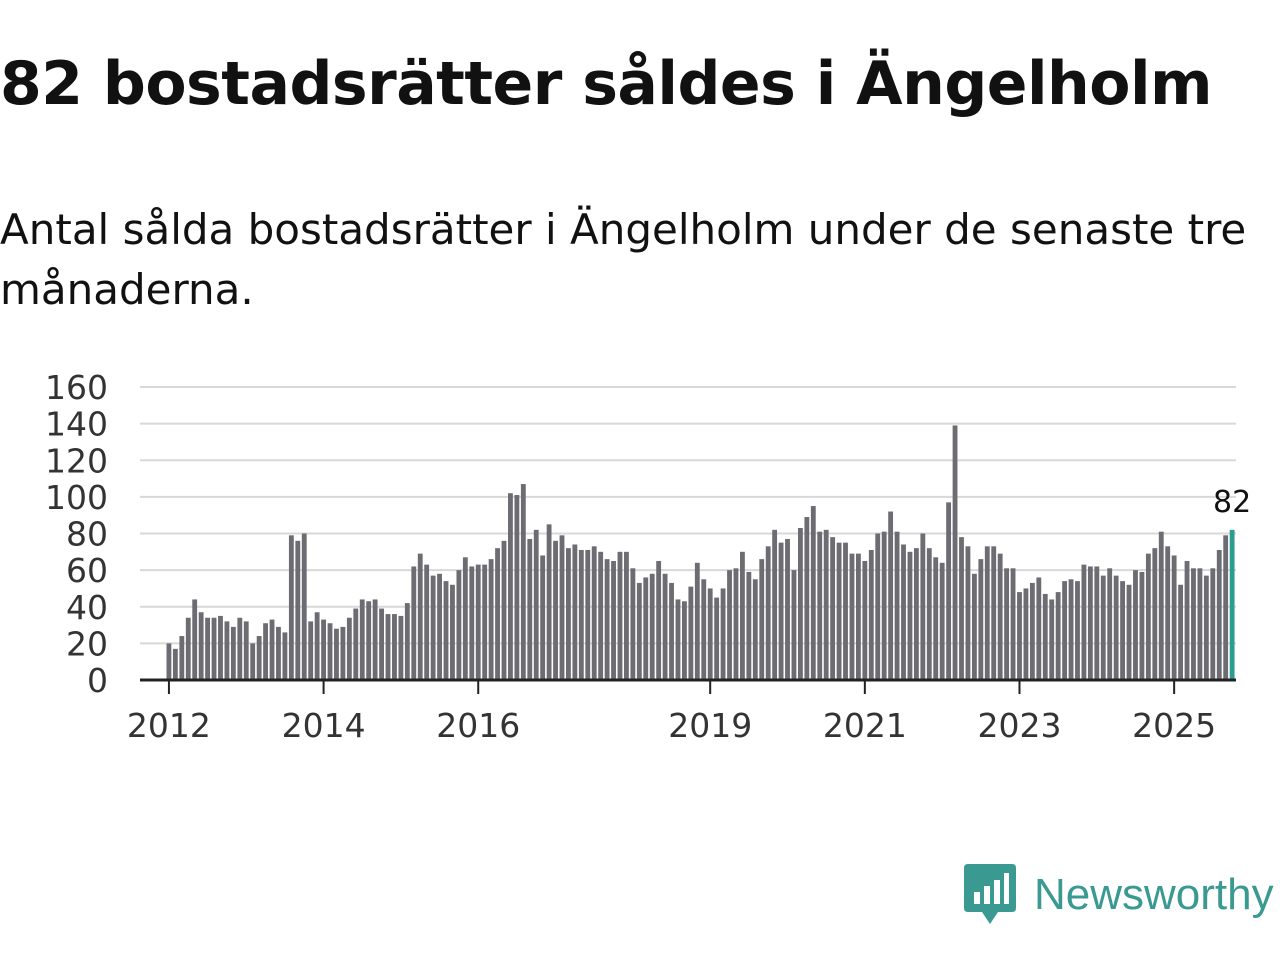 The width and height of the screenshot is (1280, 960). I want to click on x-tick-label: 2012, so click(169, 725).